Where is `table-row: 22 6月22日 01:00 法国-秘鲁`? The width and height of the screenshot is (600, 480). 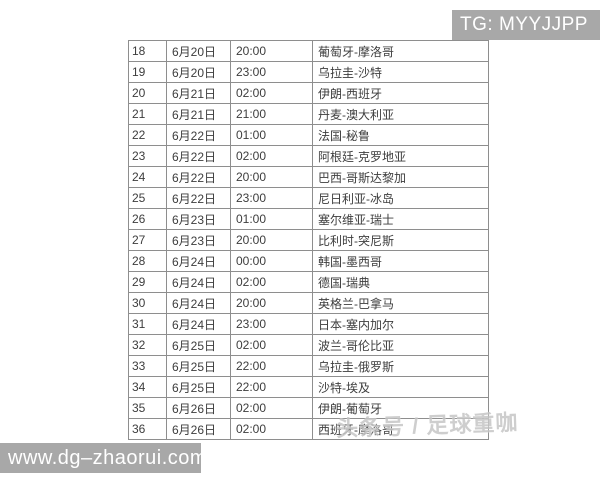
table-row: 22 6月22日 01:00 法国-秘鲁 is located at coordinates (308, 135).